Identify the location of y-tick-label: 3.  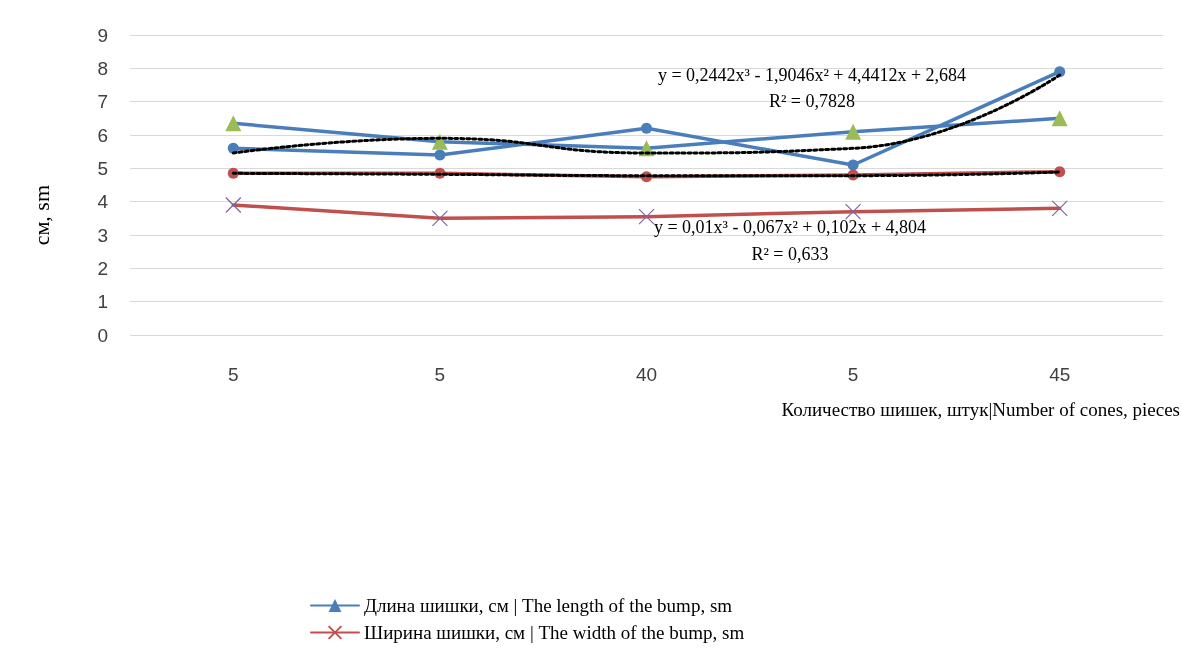
(102, 235).